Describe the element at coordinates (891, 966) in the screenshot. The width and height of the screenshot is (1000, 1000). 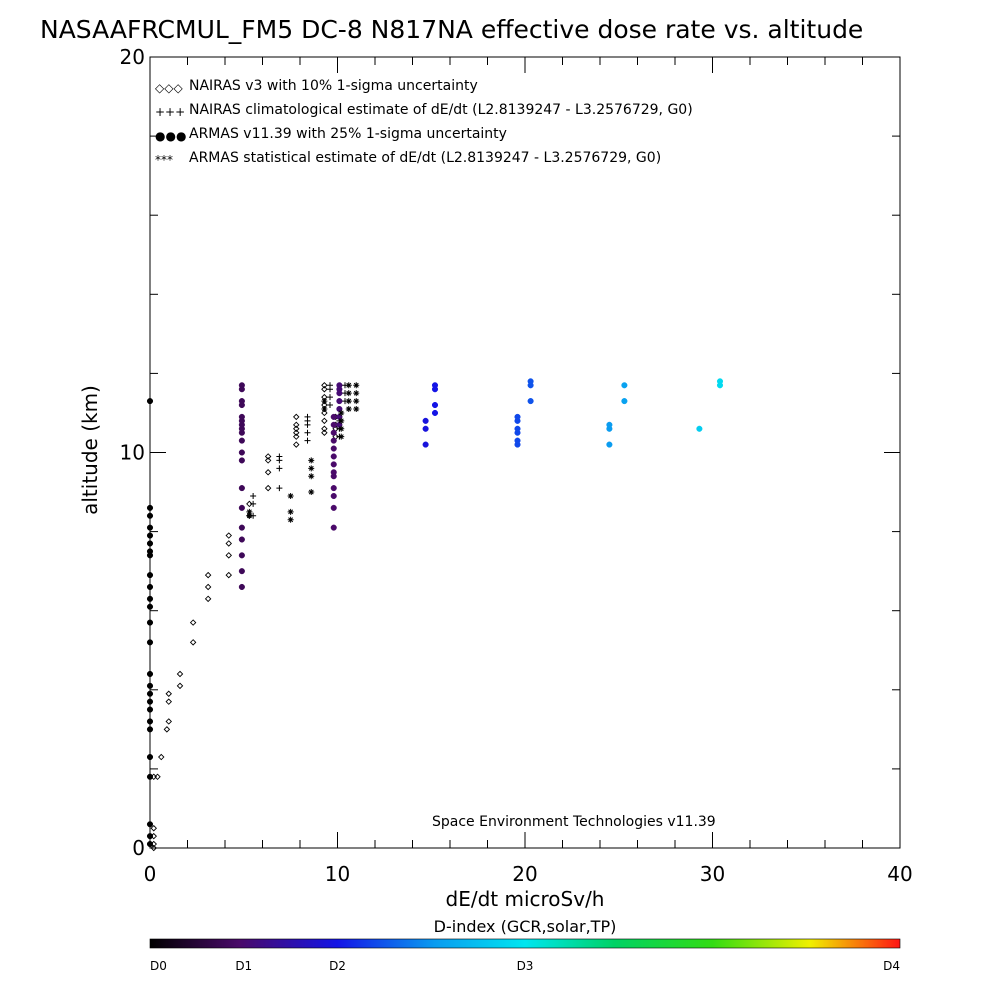
I see `colorbar-label: D4` at that location.